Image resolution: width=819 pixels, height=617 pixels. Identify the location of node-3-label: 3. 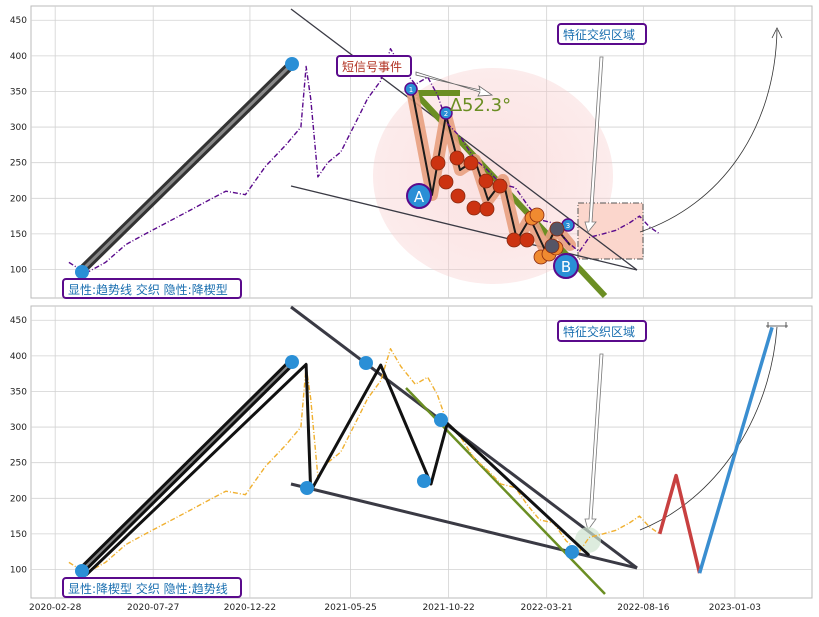
(568, 226).